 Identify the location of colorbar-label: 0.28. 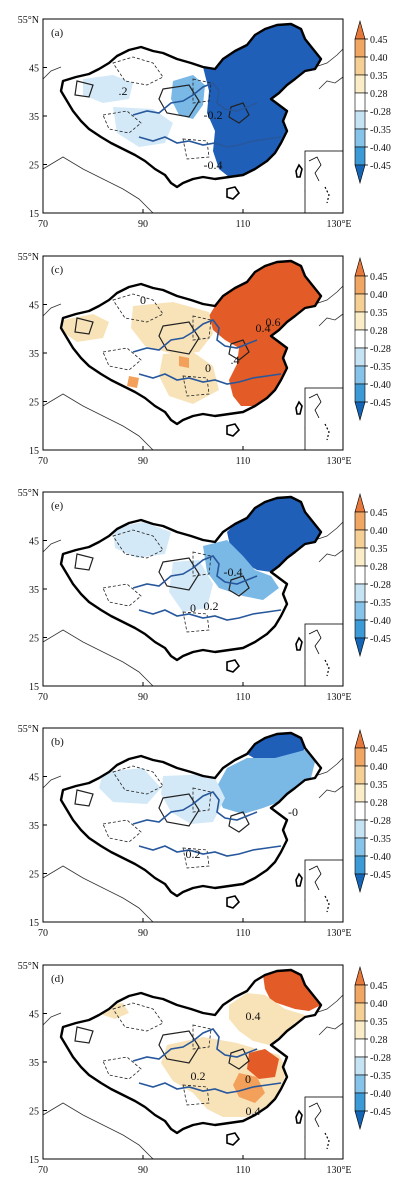
(379, 1040).